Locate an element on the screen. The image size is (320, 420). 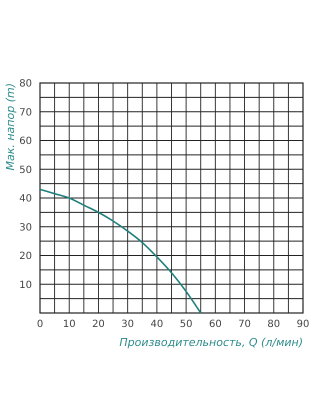
x-tick-label: 10 is located at coordinates (69, 324).